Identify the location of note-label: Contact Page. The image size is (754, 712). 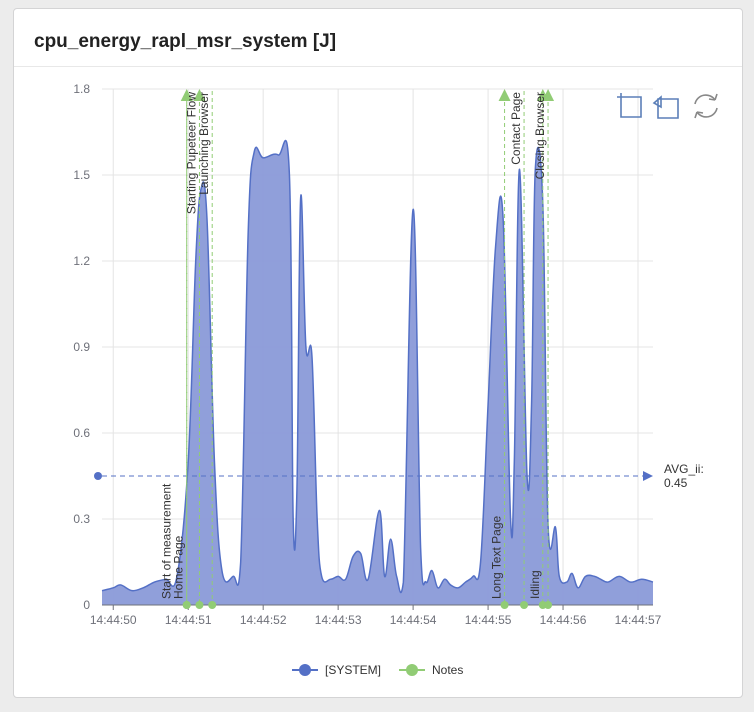
(516, 128).